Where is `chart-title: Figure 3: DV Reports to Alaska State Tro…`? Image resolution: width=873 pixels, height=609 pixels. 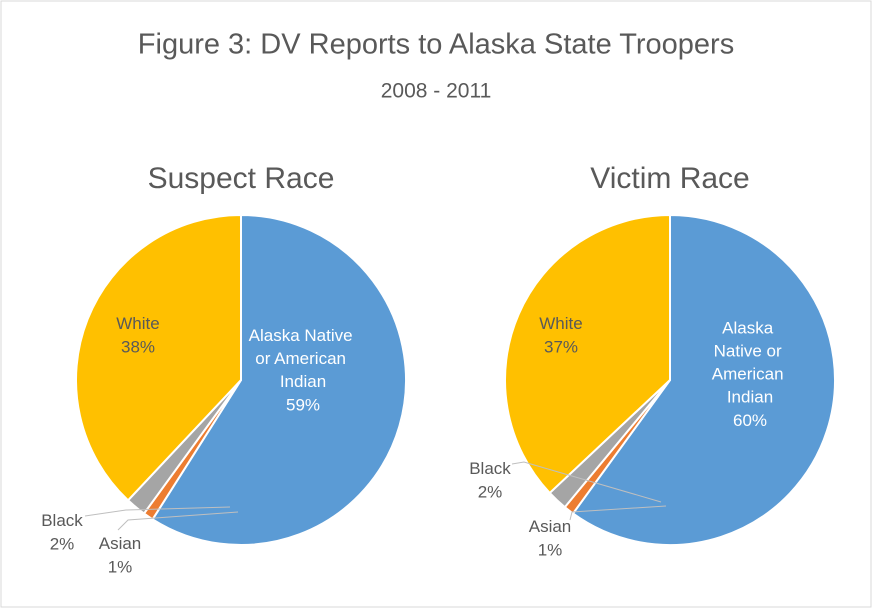
chart-title: Figure 3: DV Reports to Alaska State Tro… is located at coordinates (436, 45).